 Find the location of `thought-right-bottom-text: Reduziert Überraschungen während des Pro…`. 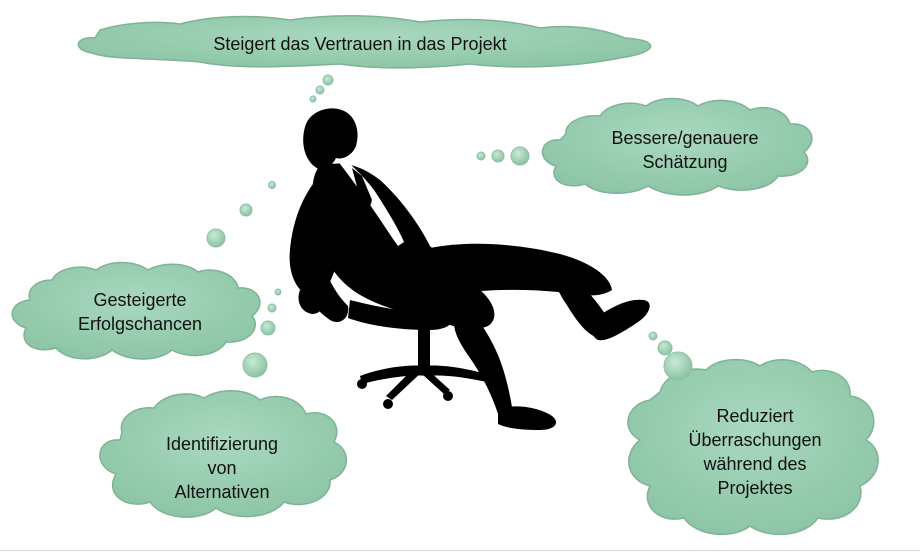

thought-right-bottom-text: Reduziert Überraschungen während des Pro… is located at coordinates (755, 452).